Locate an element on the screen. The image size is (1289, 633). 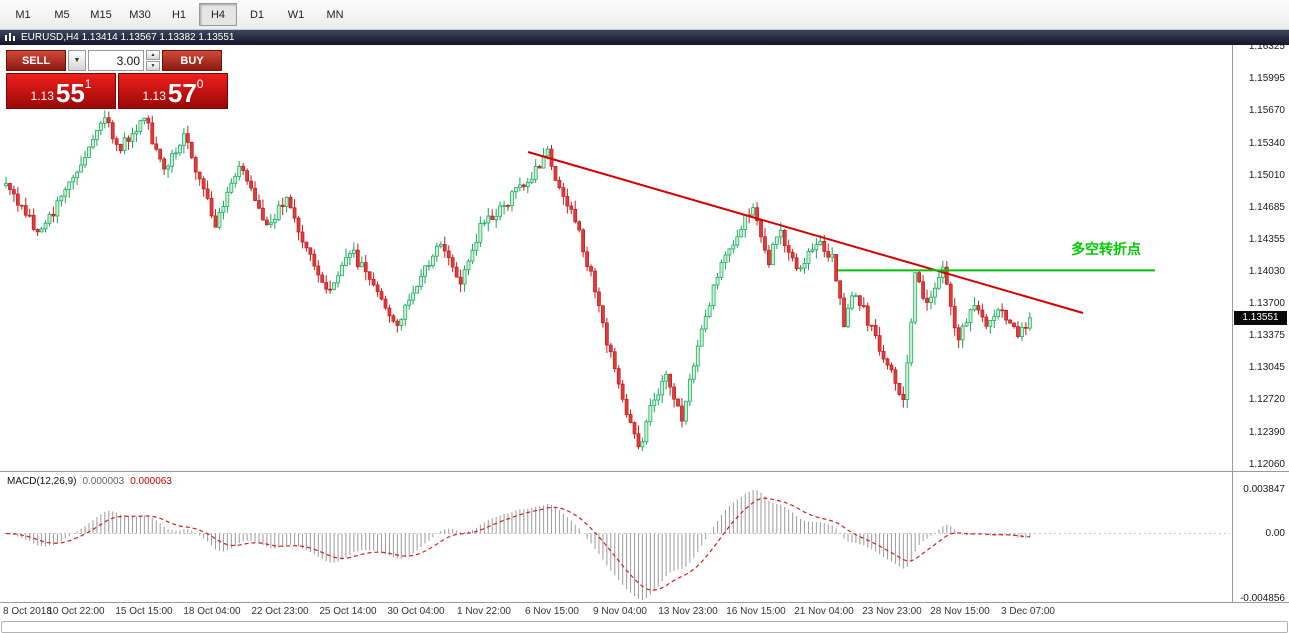
time-axis-label: 10 Oct 22:00 is located at coordinates (76, 611).